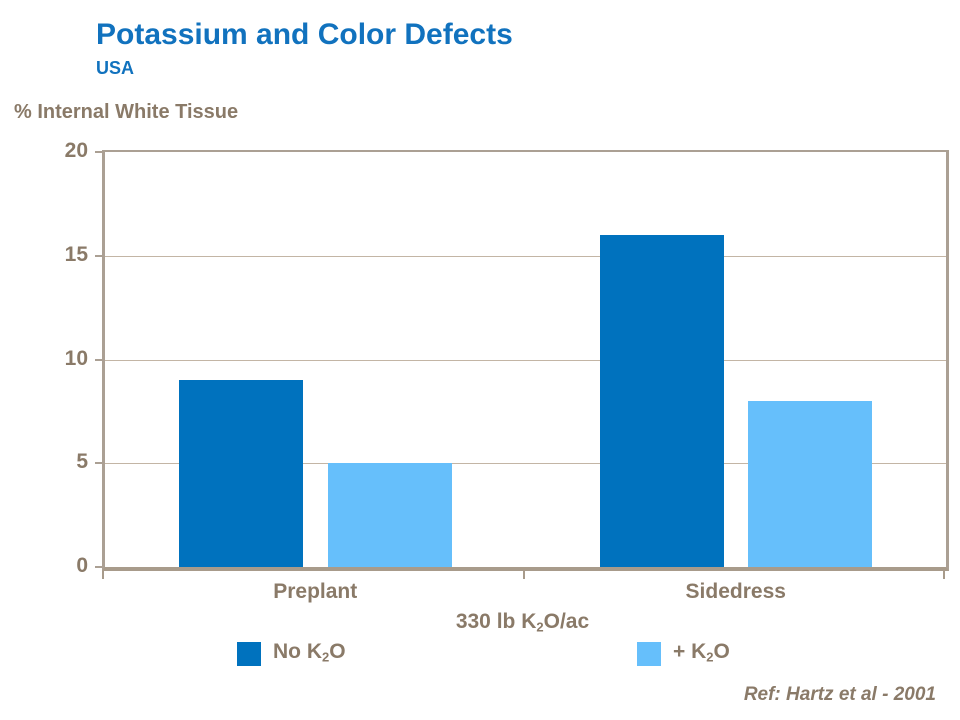 The image size is (960, 720). I want to click on y-tick-label-20: 20, so click(76, 150).